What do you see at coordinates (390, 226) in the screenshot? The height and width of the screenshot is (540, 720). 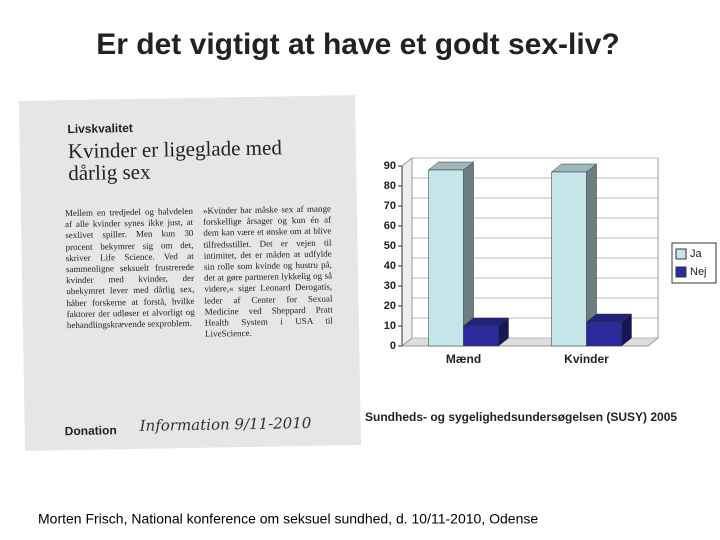 I see `y-tick-label: 60` at bounding box center [390, 226].